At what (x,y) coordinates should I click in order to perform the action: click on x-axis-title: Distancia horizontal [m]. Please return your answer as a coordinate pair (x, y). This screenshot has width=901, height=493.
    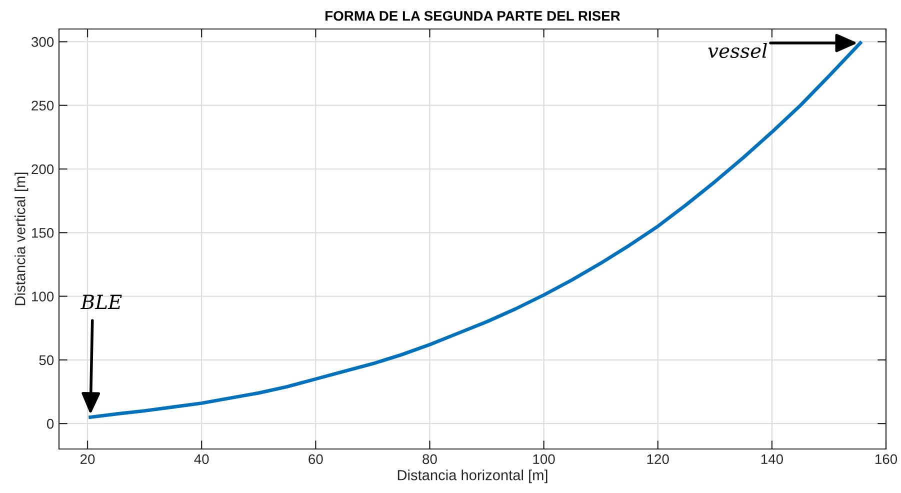
    Looking at the image, I should click on (473, 477).